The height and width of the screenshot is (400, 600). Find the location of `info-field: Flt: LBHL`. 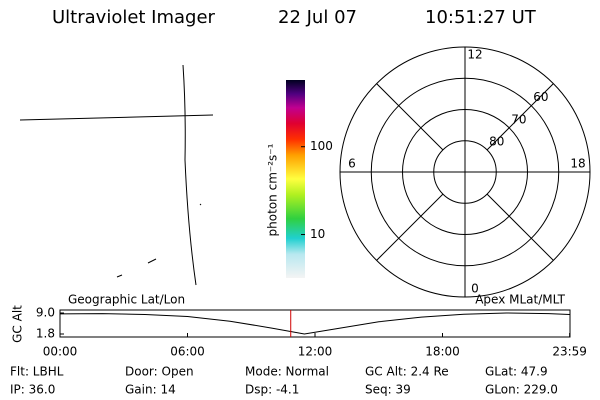

info-field: Flt: LBHL is located at coordinates (37, 372).